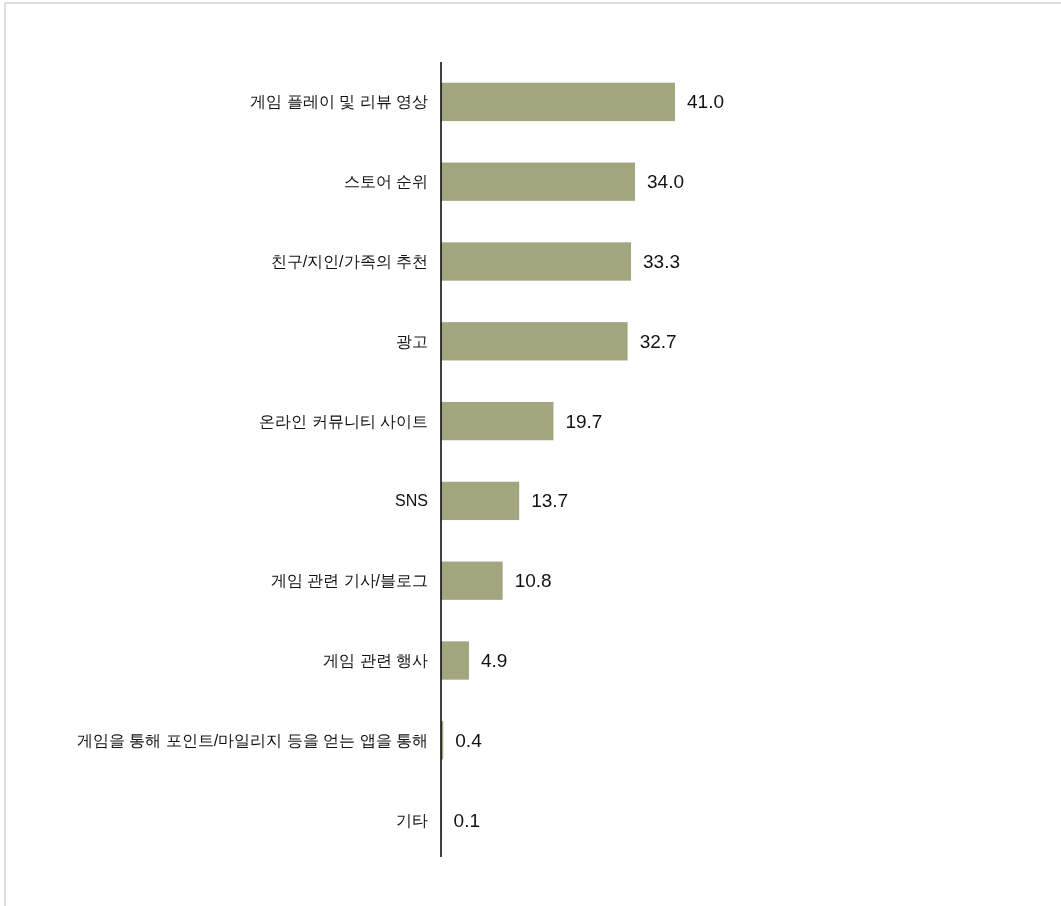 Image resolution: width=1061 pixels, height=906 pixels. Describe the element at coordinates (339, 102) in the screenshot. I see `y-tick-label: 게임 플레이 및 리뷰 영상` at that location.